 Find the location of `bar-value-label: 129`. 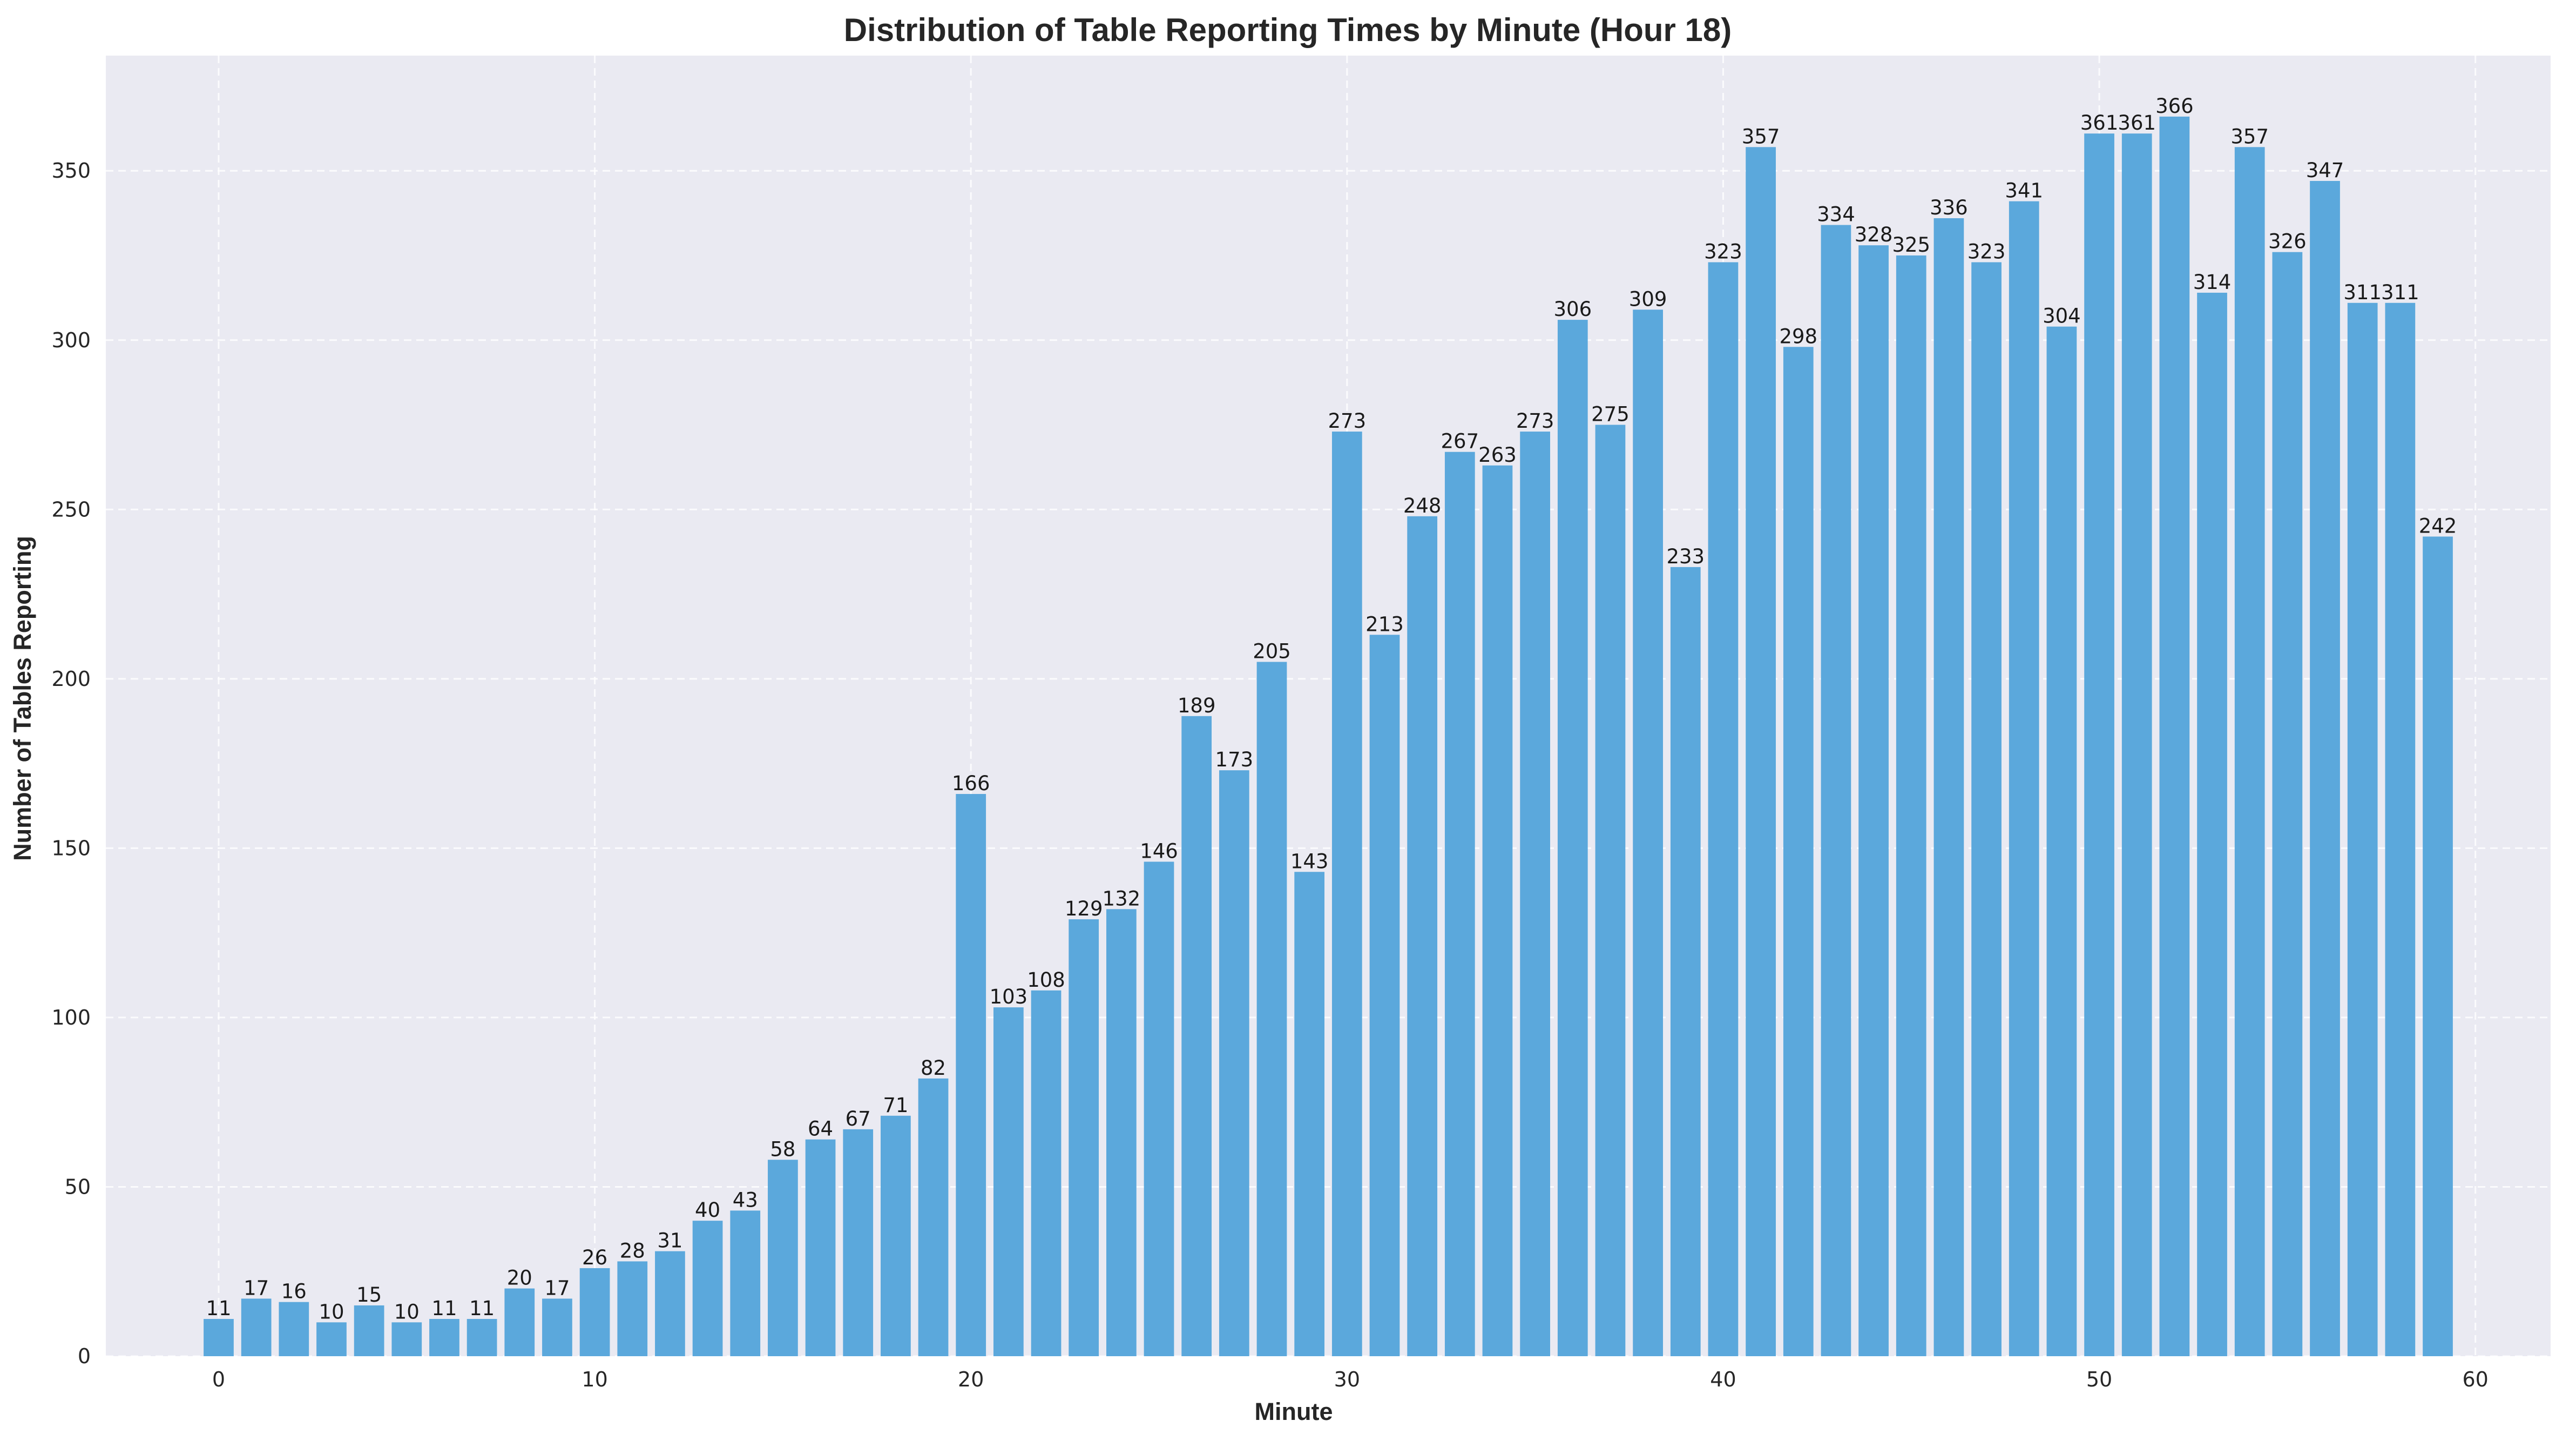

bar-value-label: 129 is located at coordinates (1084, 908).